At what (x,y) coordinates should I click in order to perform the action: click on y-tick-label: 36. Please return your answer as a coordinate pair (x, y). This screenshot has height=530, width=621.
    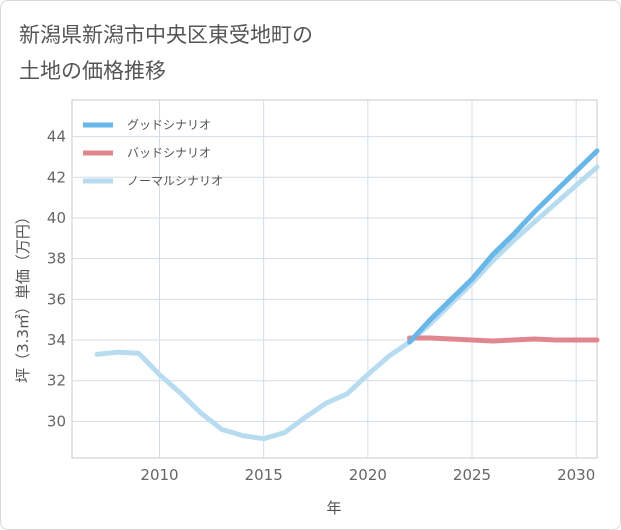
    Looking at the image, I should click on (56, 299).